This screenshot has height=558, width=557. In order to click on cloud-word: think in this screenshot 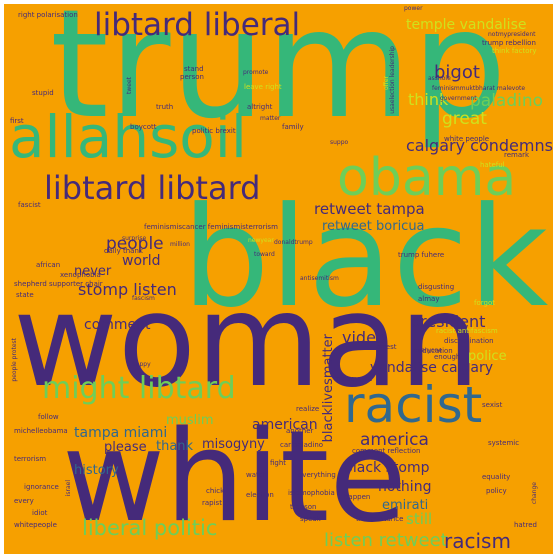, I will do `click(428, 99)`.